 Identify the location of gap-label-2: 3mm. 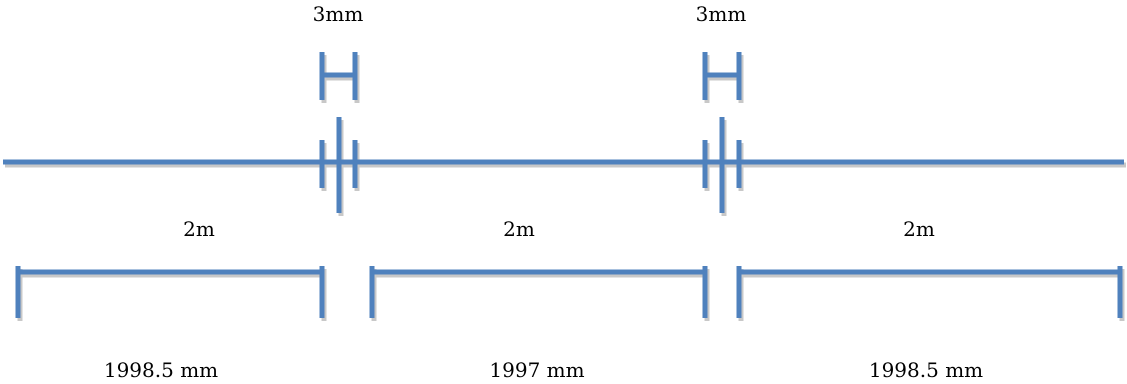
(721, 14).